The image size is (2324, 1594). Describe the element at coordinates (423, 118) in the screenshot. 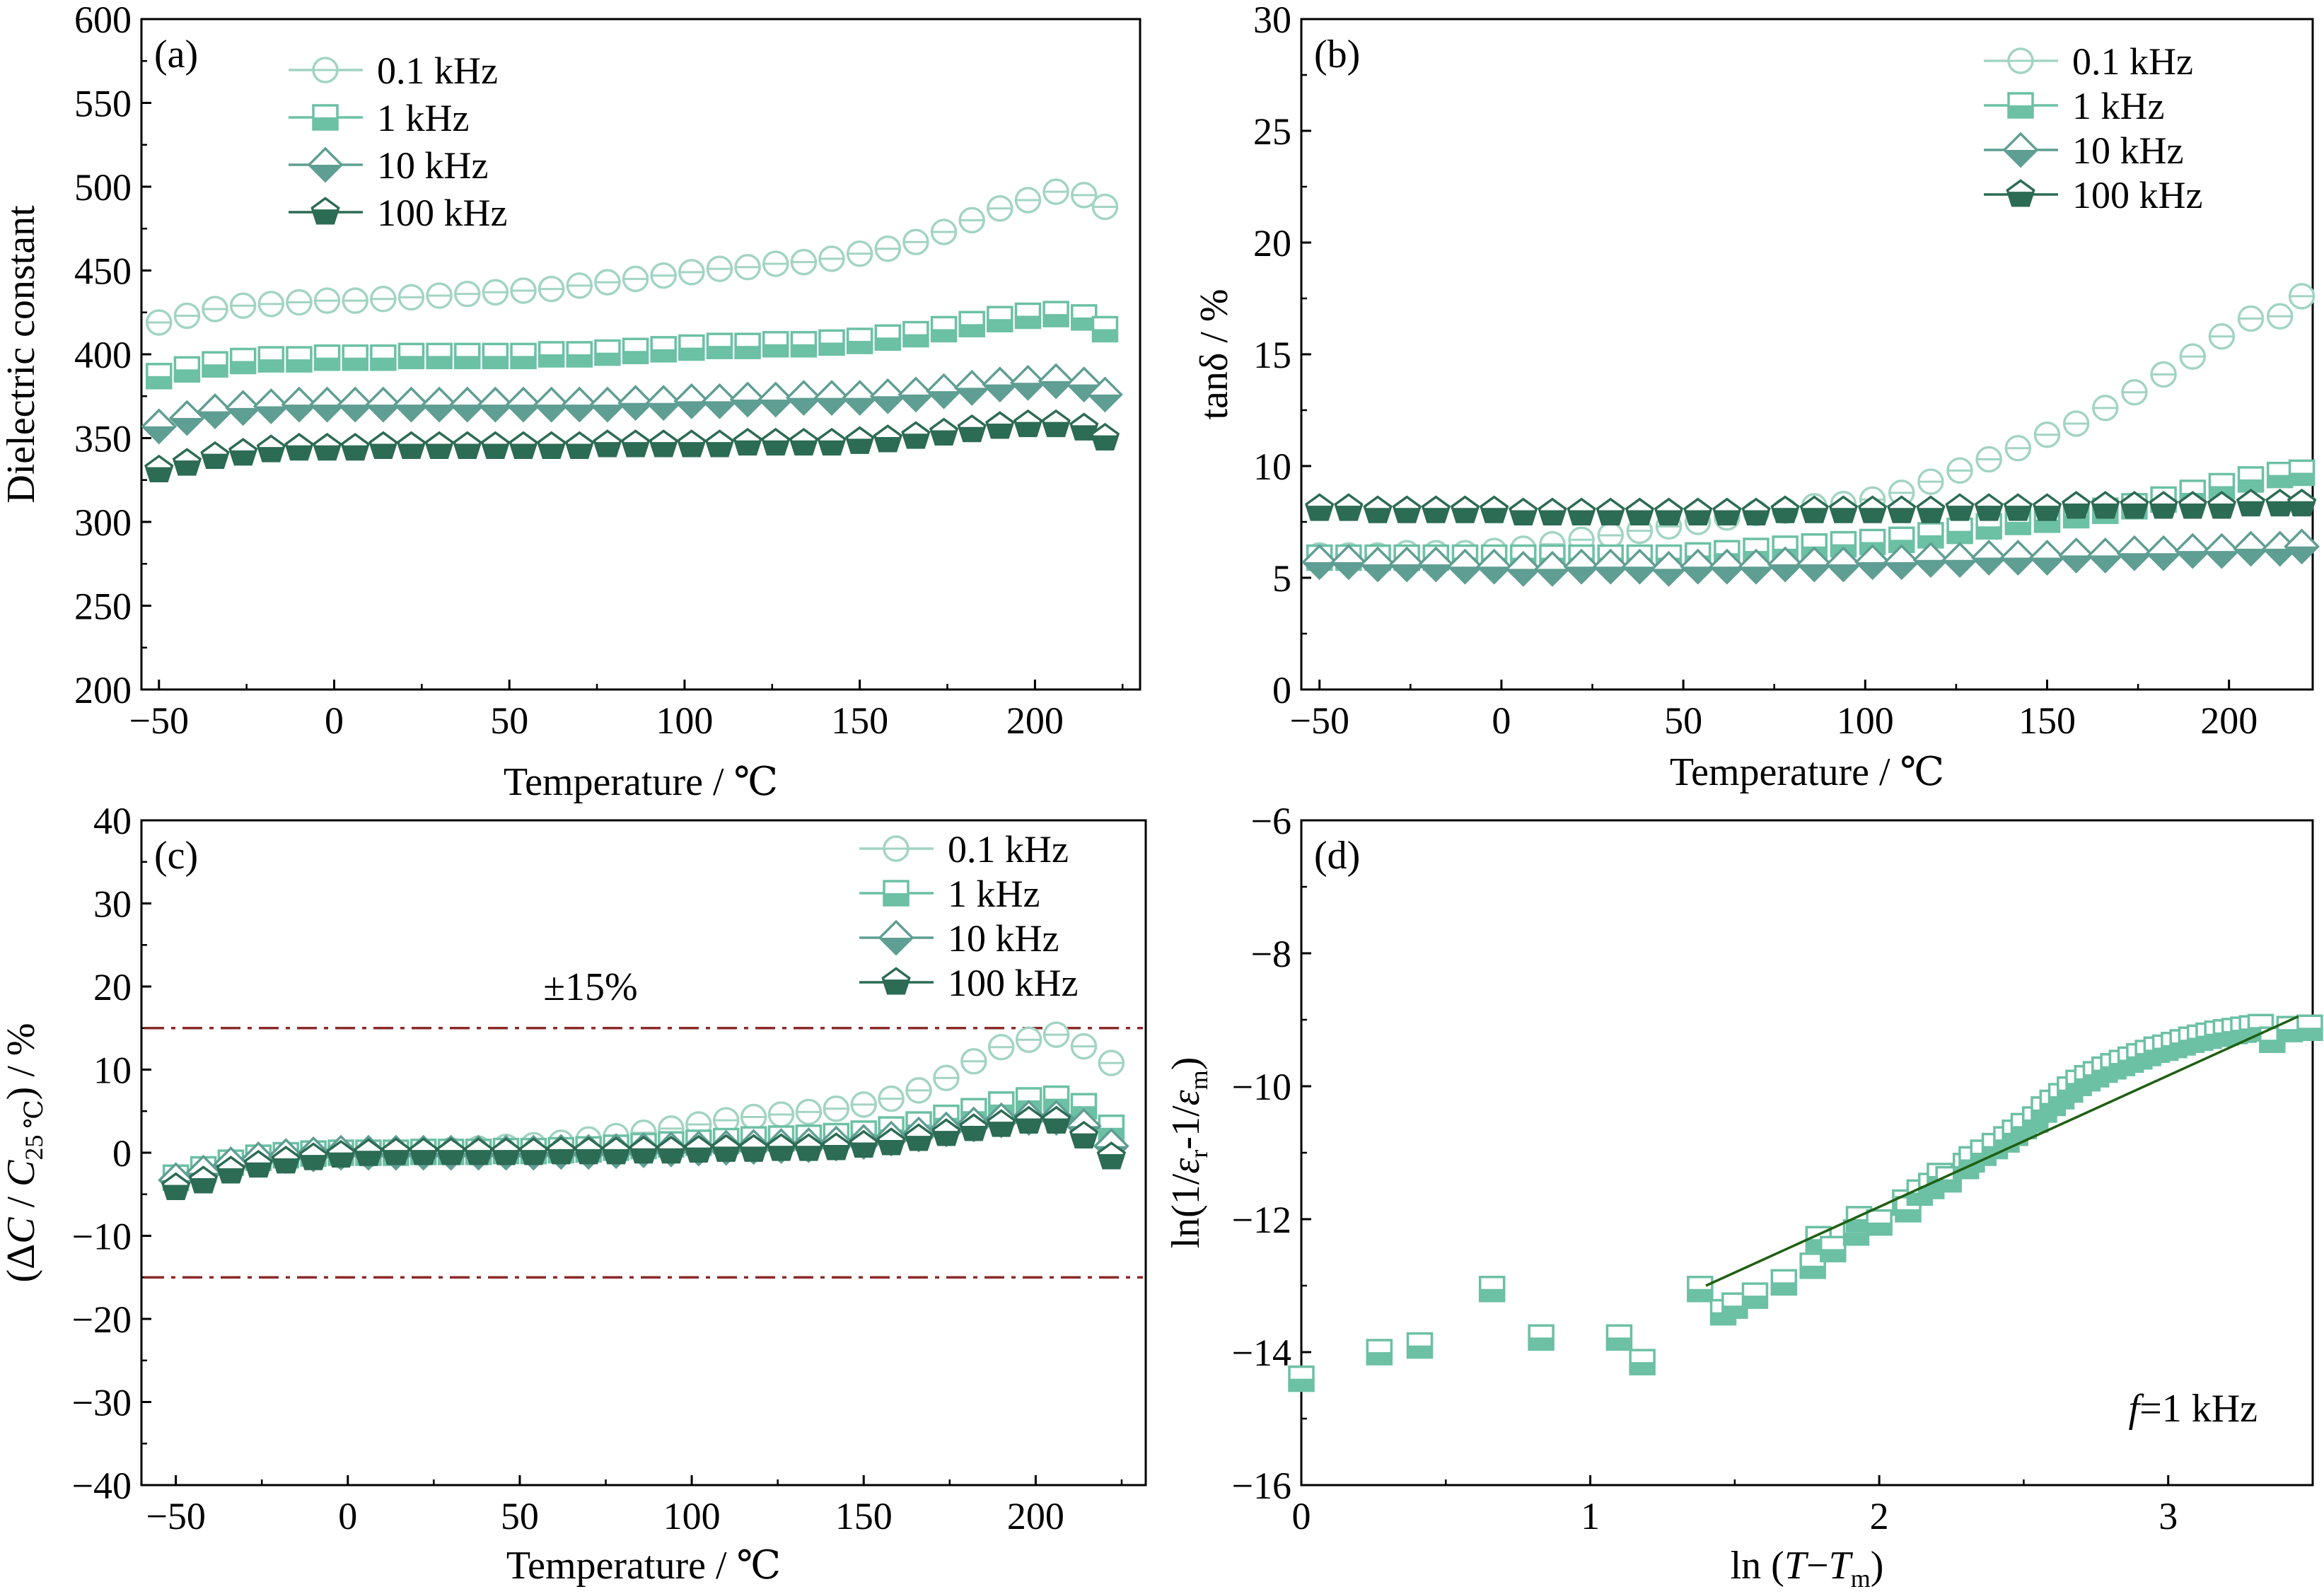

I see `legend-entry: 1 kHz` at that location.